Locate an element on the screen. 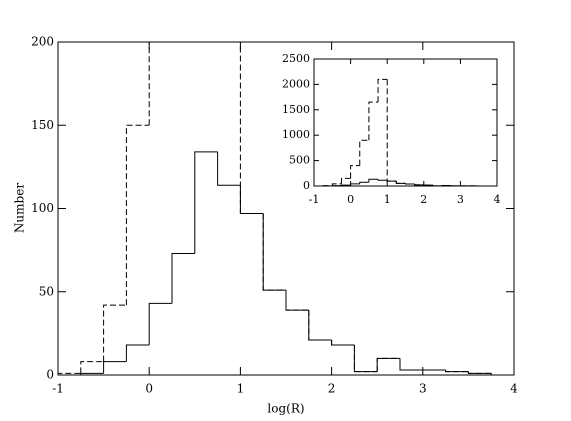  axes-frame is located at coordinates (405, 122).